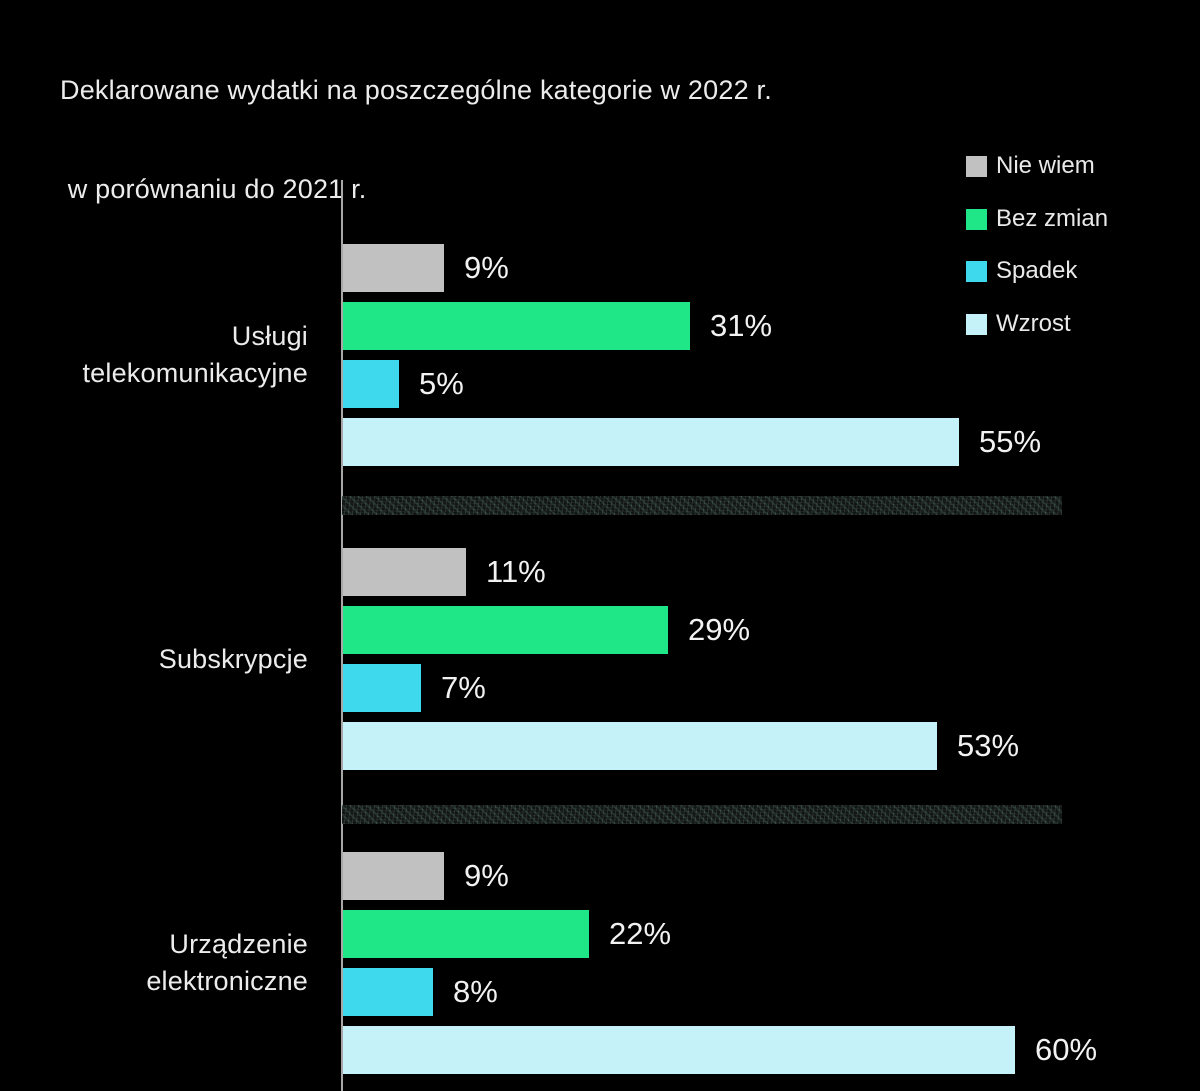 The height and width of the screenshot is (1091, 1200). I want to click on category-label-subskrypcje: Subskrypcje, so click(154, 659).